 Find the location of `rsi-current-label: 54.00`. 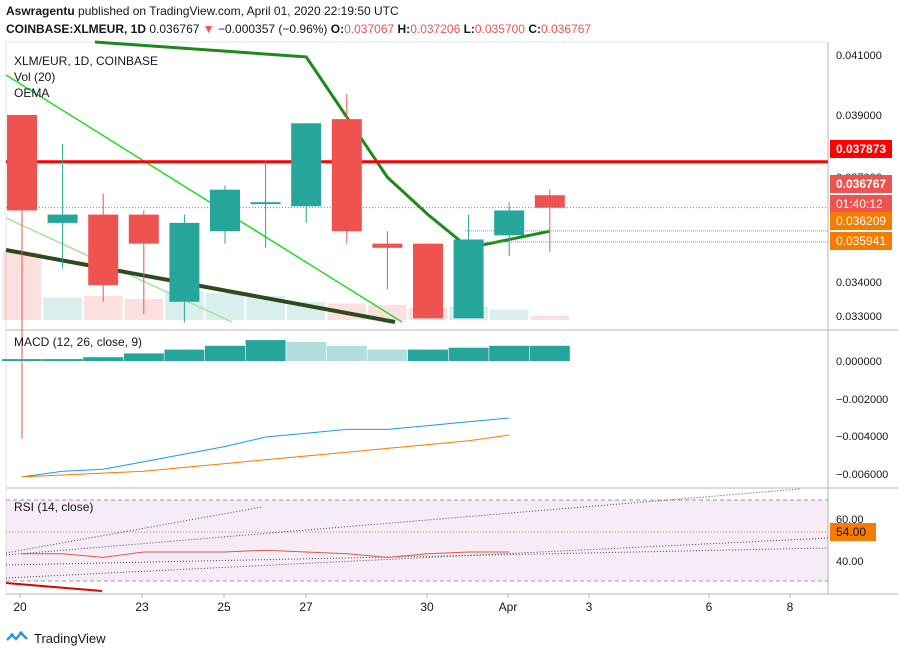

rsi-current-label: 54.00 is located at coordinates (851, 532).